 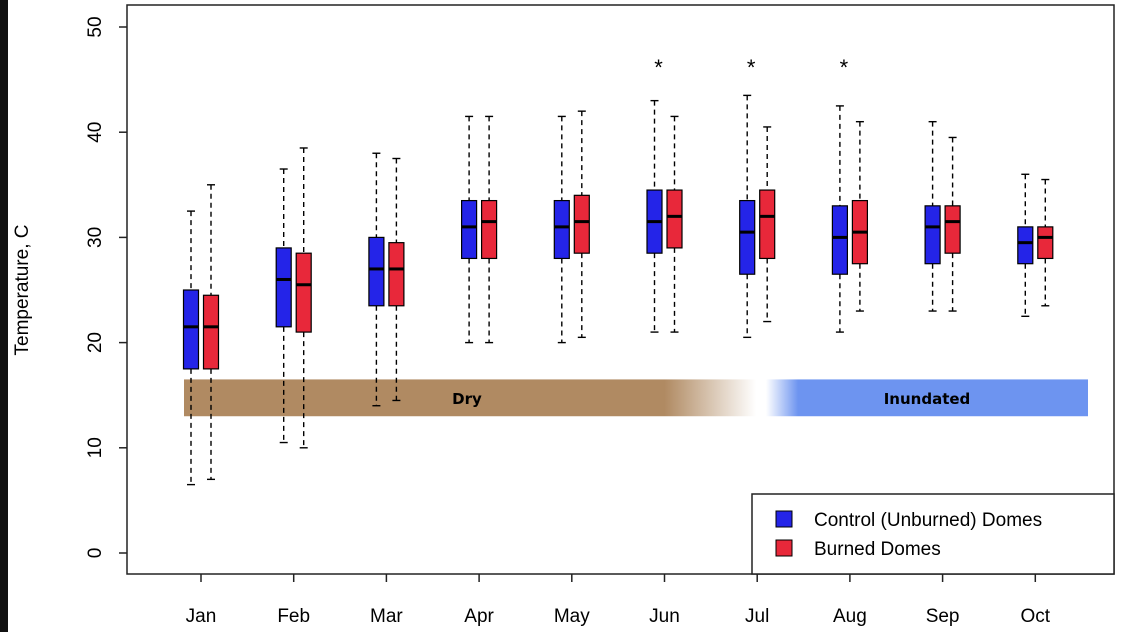 I want to click on box-oct-burned, so click(x=1045, y=242).